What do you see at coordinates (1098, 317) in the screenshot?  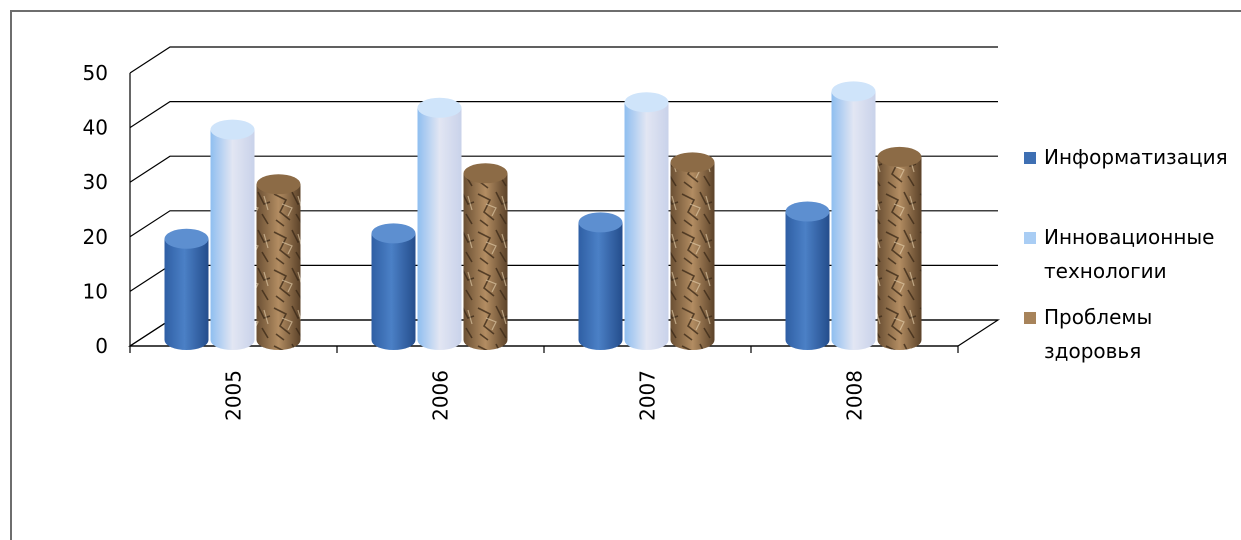 I see `legend-label: Проблемы` at bounding box center [1098, 317].